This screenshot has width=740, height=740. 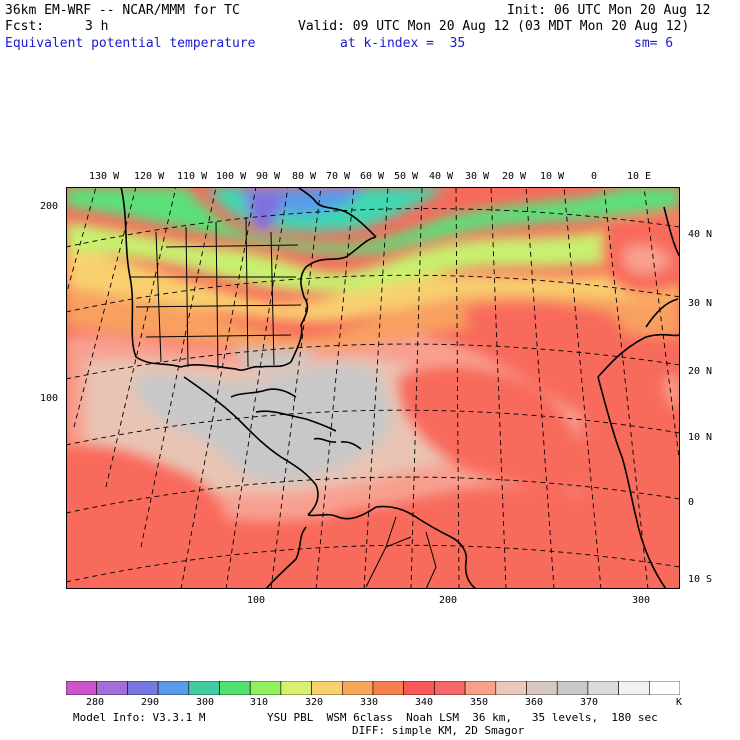 I want to click on lat-tick: 10 S, so click(x=700, y=579).